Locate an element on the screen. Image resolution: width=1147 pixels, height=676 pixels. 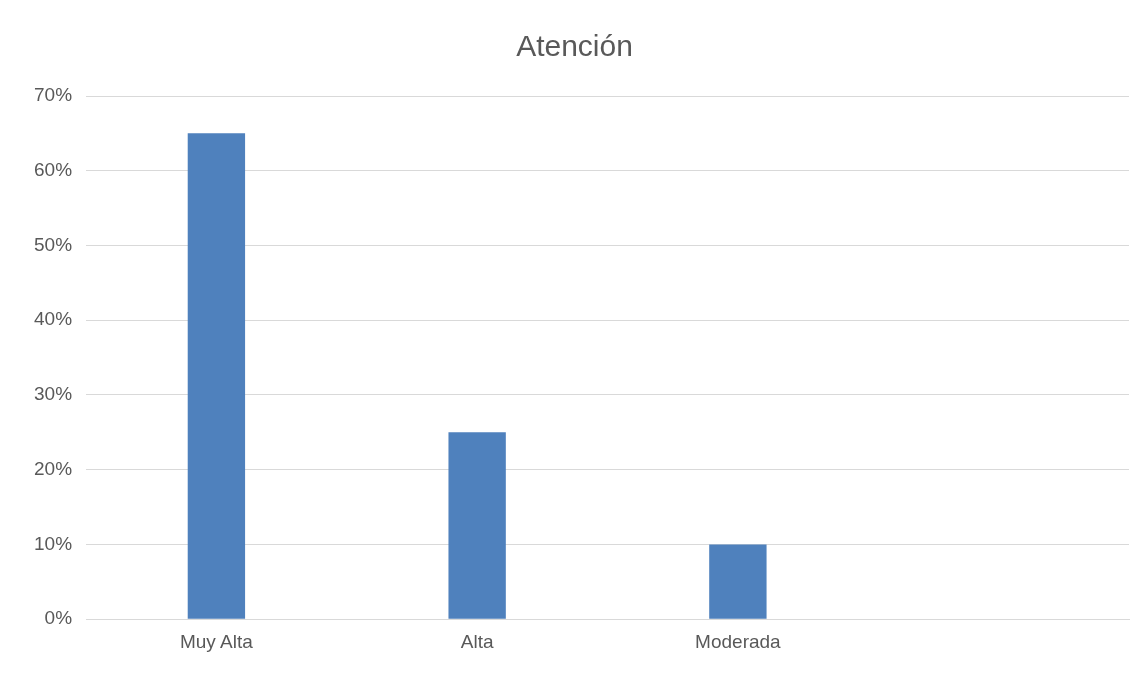
y-tick-label: 60% is located at coordinates (53, 169).